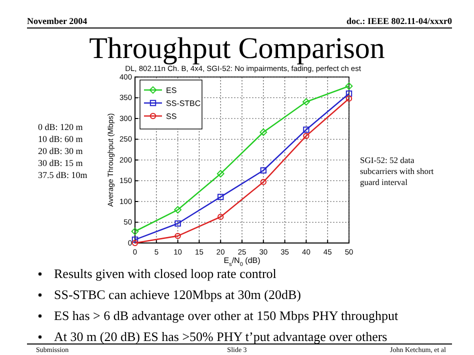 The height and width of the screenshot is (355, 474). I want to click on chart-title: Throughput Comparison, so click(237, 48).